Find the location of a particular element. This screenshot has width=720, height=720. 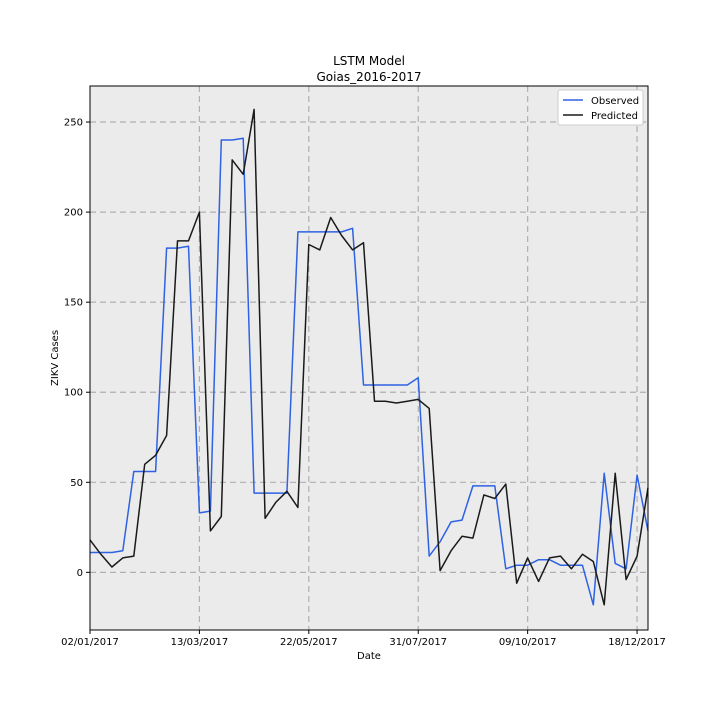

y-axis-label: ZIKV Cases is located at coordinates (55, 358).